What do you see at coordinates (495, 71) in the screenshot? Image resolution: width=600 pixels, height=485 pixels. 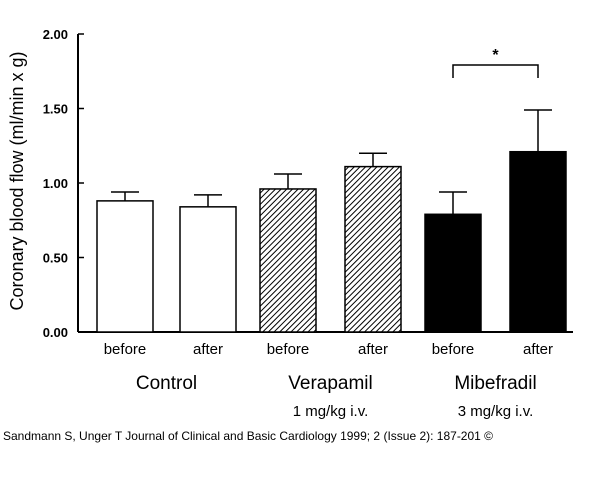 I see `significance-bracket` at bounding box center [495, 71].